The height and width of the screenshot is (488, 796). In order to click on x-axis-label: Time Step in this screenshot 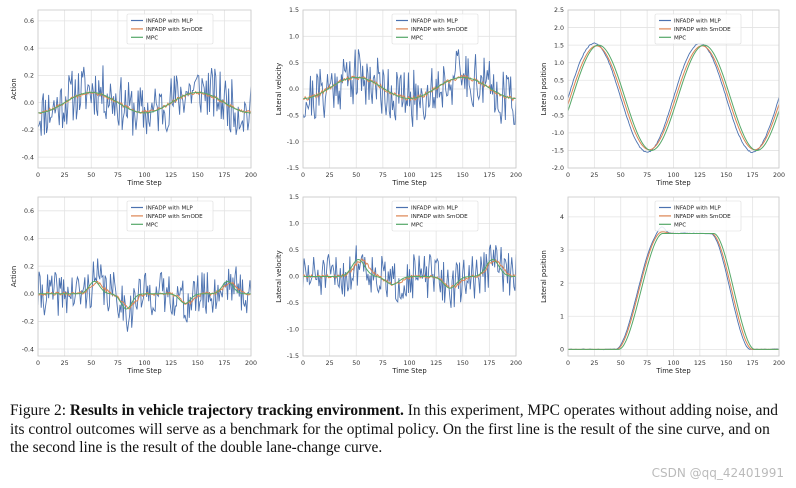, I will do `click(672, 183)`.